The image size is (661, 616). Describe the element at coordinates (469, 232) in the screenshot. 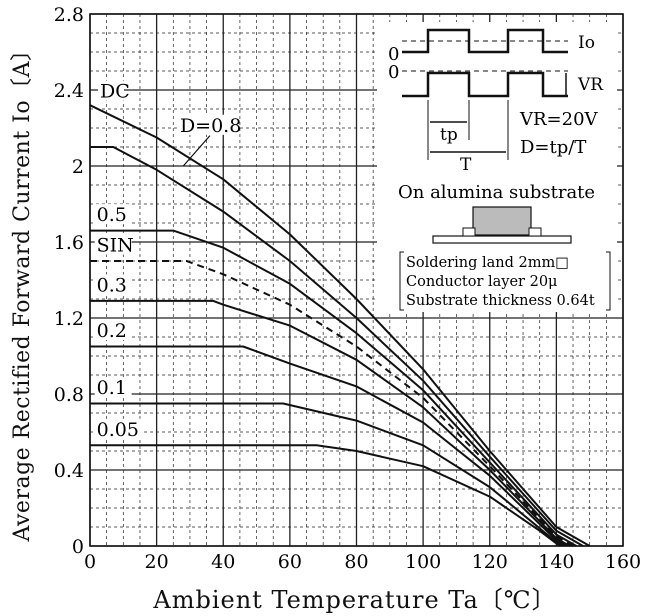

I see `solder-land-left` at that location.